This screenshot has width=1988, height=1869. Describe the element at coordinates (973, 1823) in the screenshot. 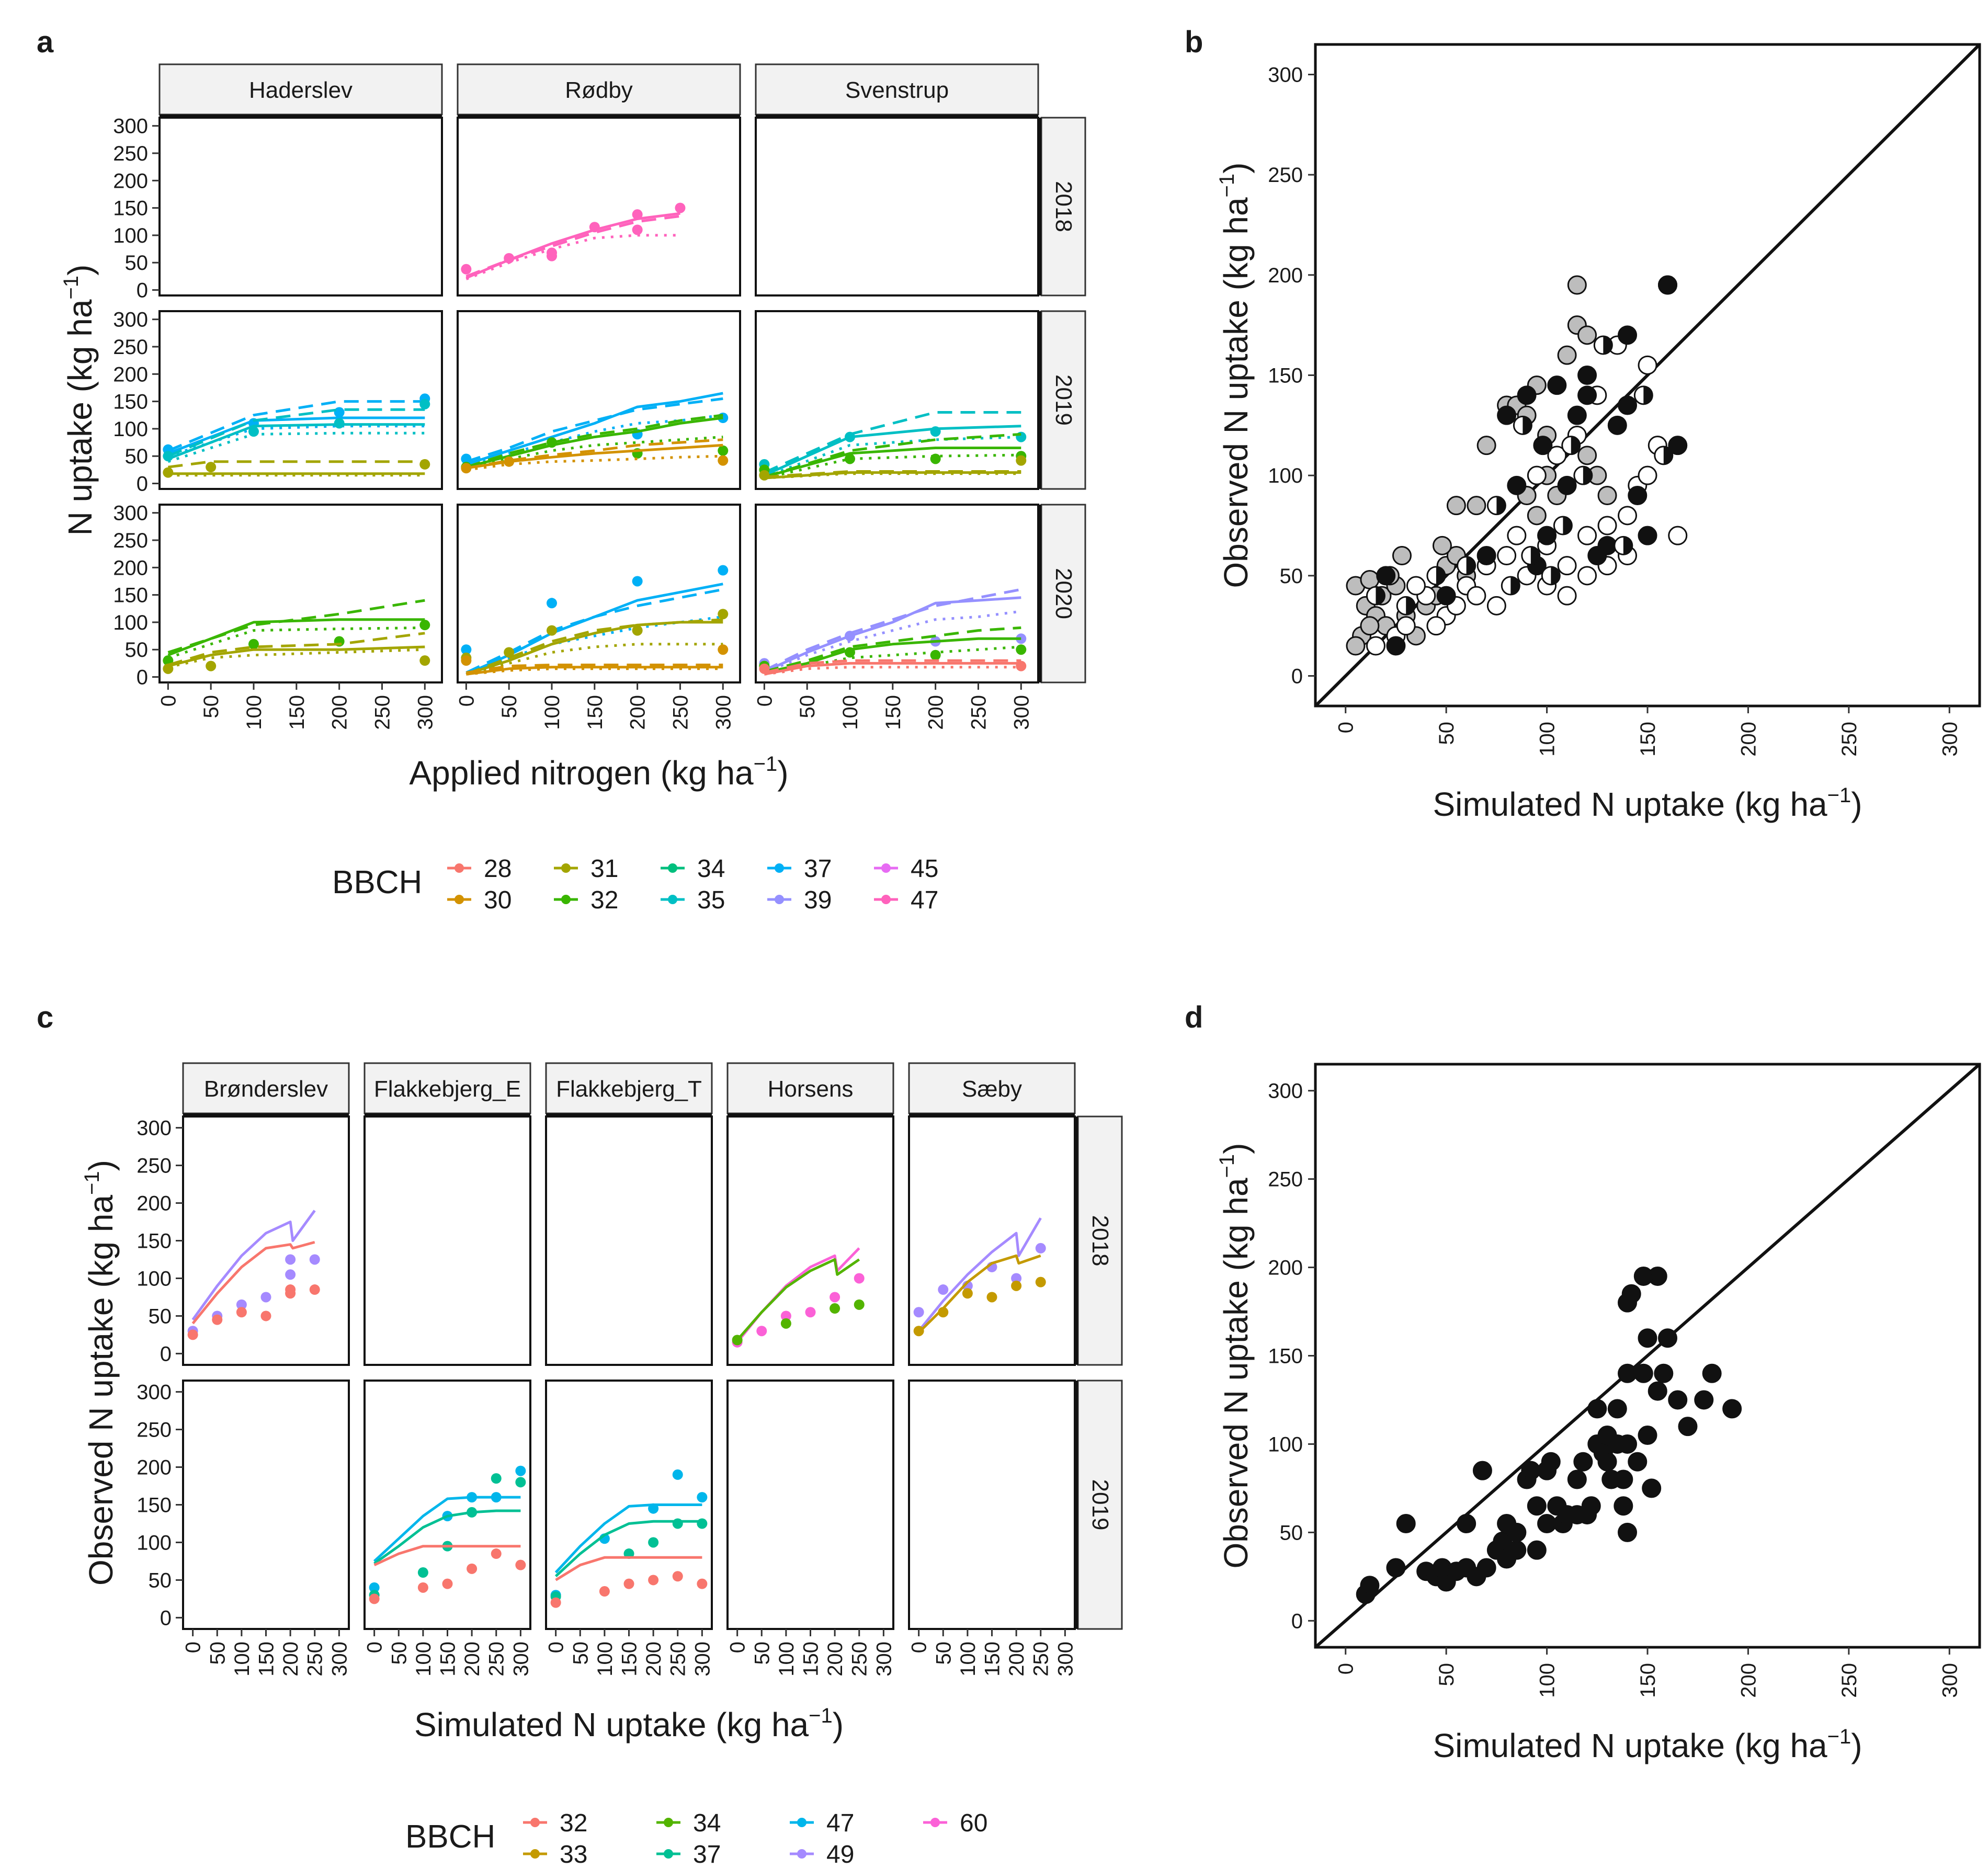

I see `legend-label: 60` at that location.